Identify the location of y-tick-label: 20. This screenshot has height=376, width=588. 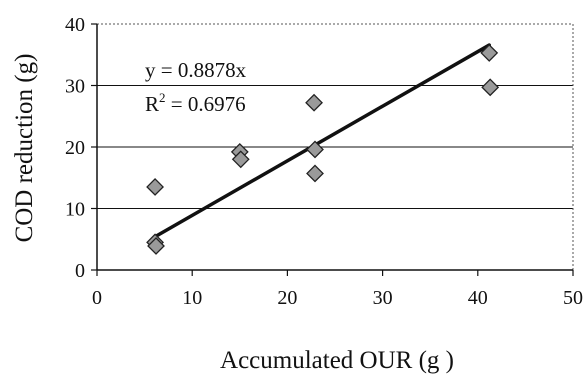
(75, 148).